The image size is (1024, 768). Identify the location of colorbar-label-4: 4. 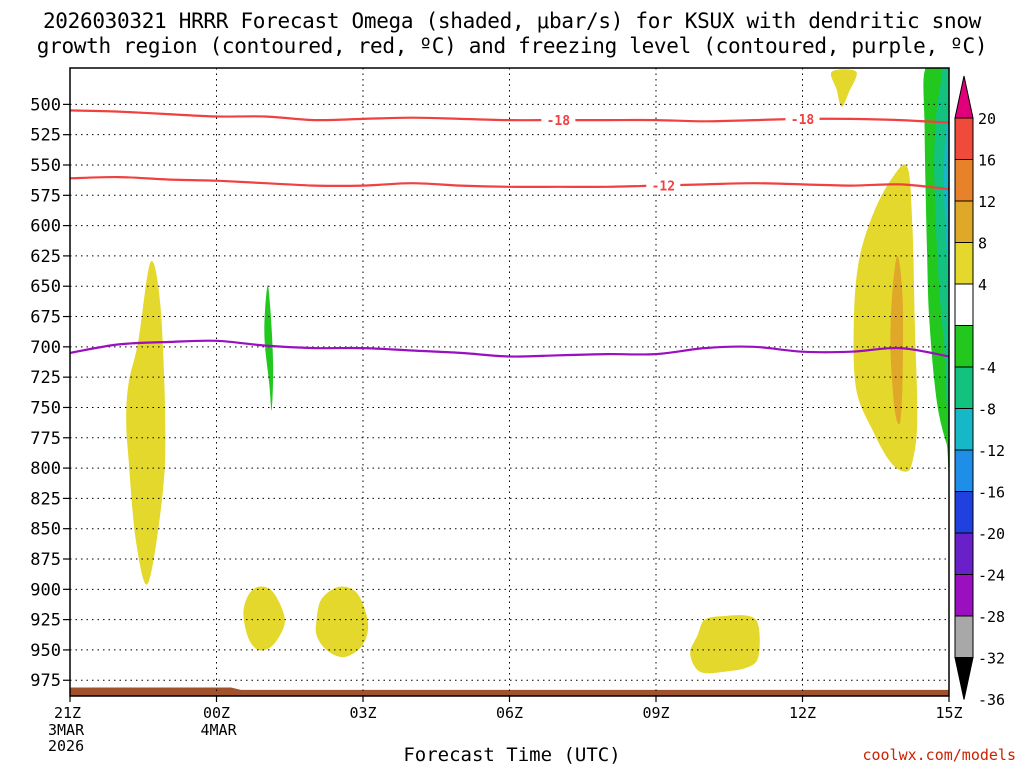
(982, 285).